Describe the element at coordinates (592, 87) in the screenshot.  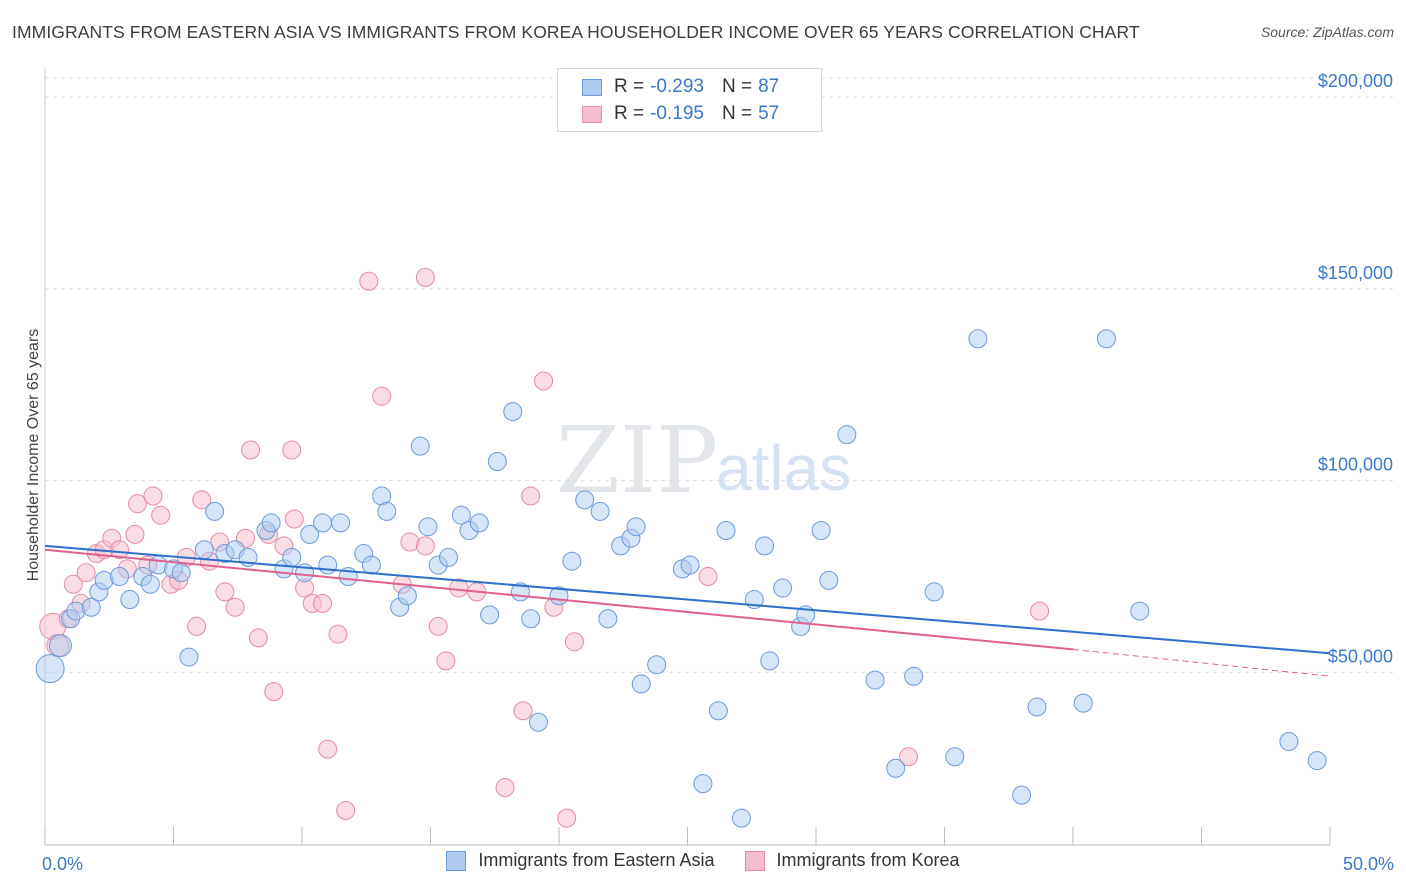
I see `legend-swatch-blue` at that location.